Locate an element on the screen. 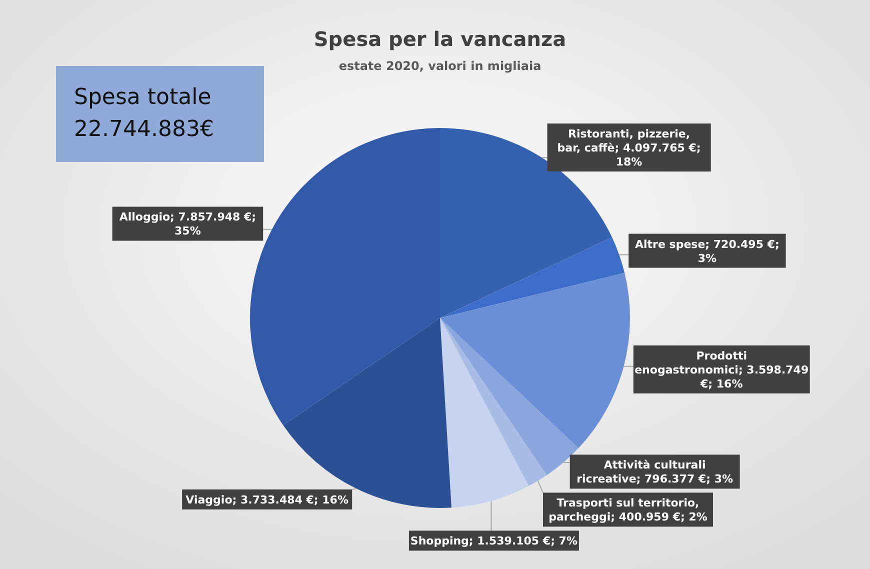  slice-label: Shopping; 1.539.105 €; 7% is located at coordinates (494, 541).